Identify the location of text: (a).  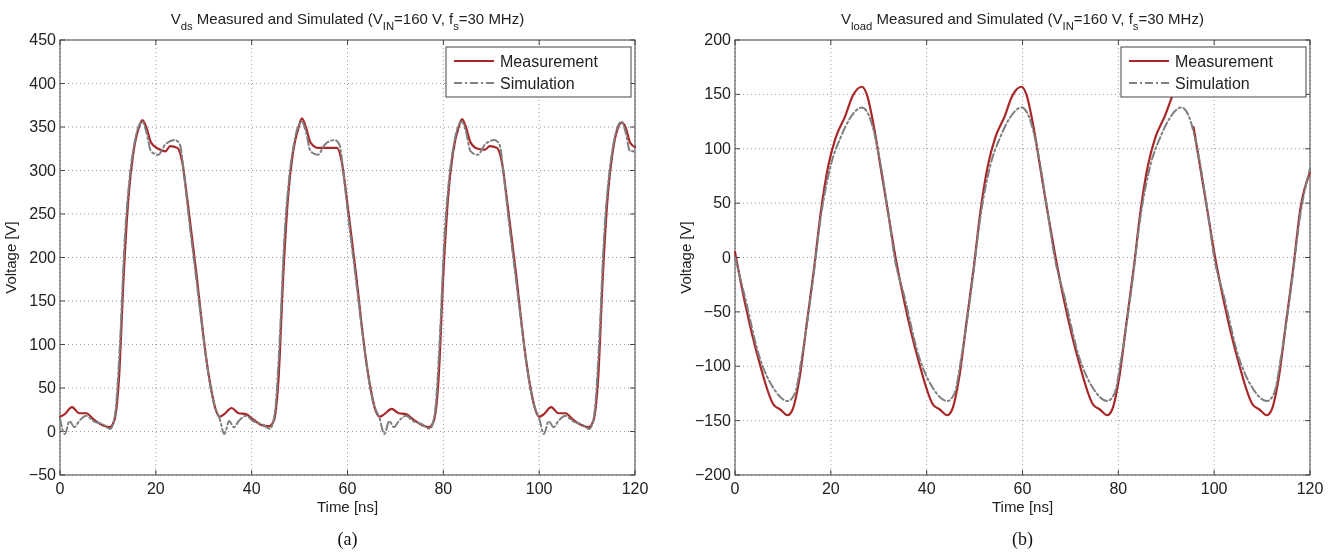
(347, 539).